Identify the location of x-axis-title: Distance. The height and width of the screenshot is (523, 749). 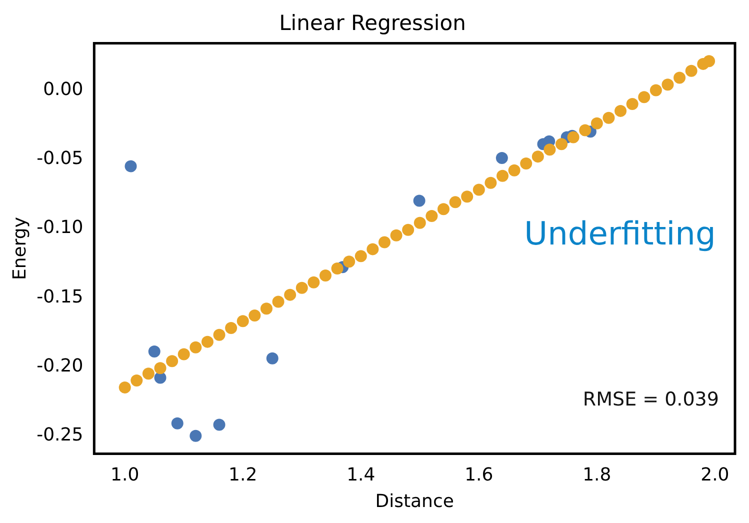
(414, 501).